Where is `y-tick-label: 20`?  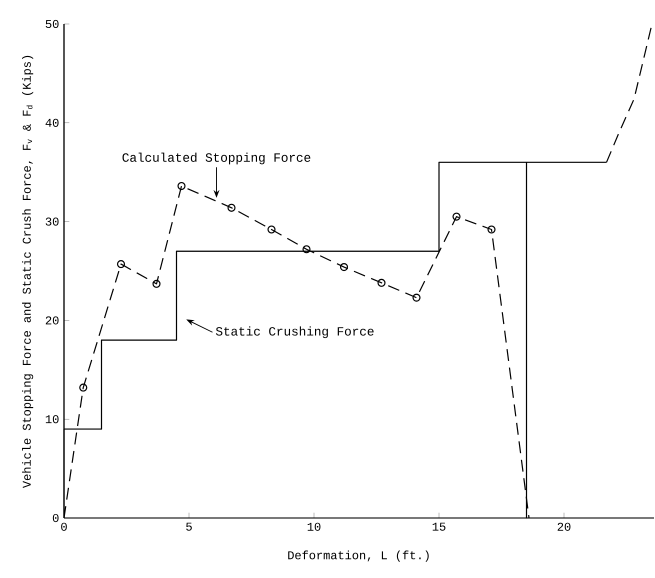 y-tick-label: 20 is located at coordinates (52, 320).